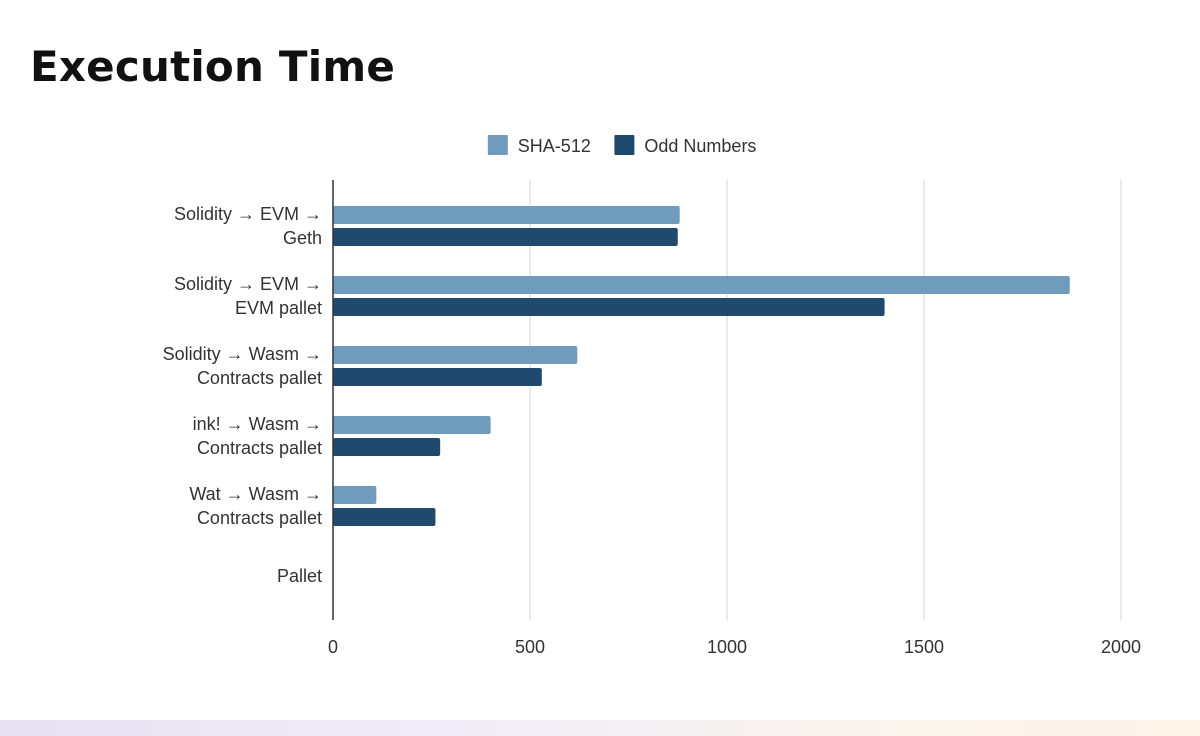  I want to click on x-tick-label-500: 500, so click(530, 647).